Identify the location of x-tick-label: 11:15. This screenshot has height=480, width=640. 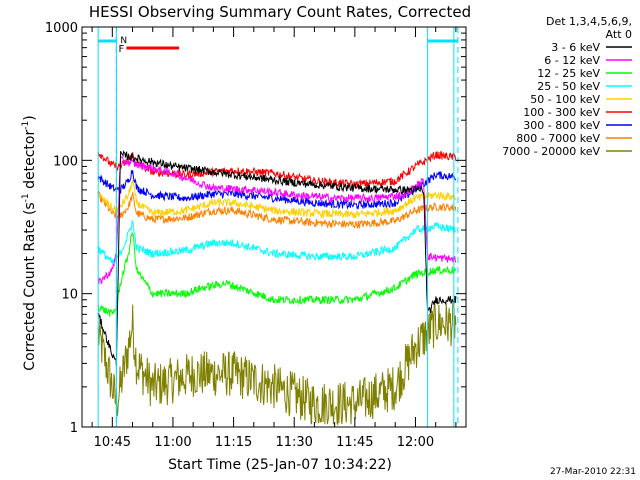
(233, 442).